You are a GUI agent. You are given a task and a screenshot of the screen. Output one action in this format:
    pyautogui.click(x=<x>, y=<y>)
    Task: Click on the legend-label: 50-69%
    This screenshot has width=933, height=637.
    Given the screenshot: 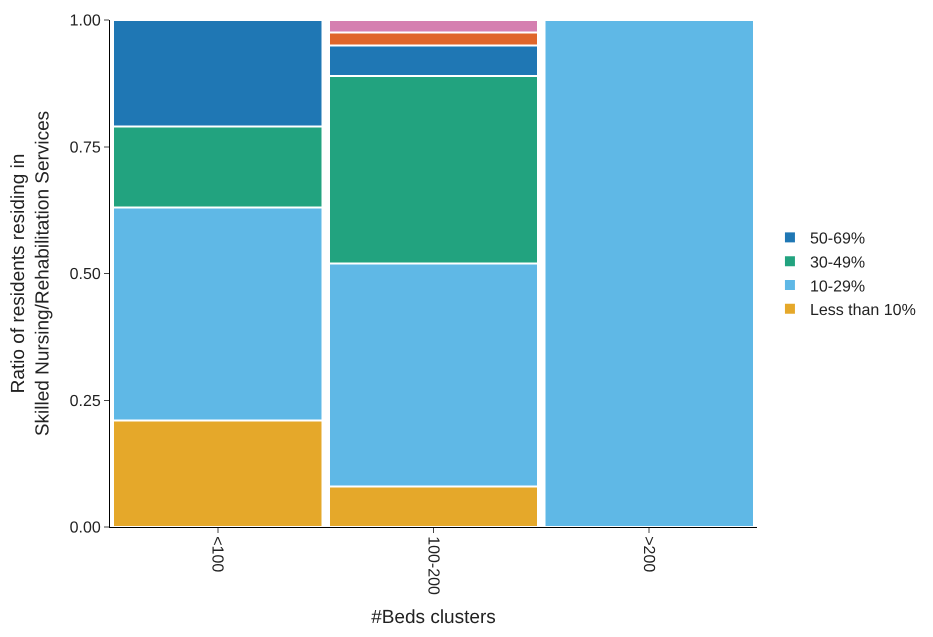 What is the action you would take?
    pyautogui.click(x=838, y=239)
    